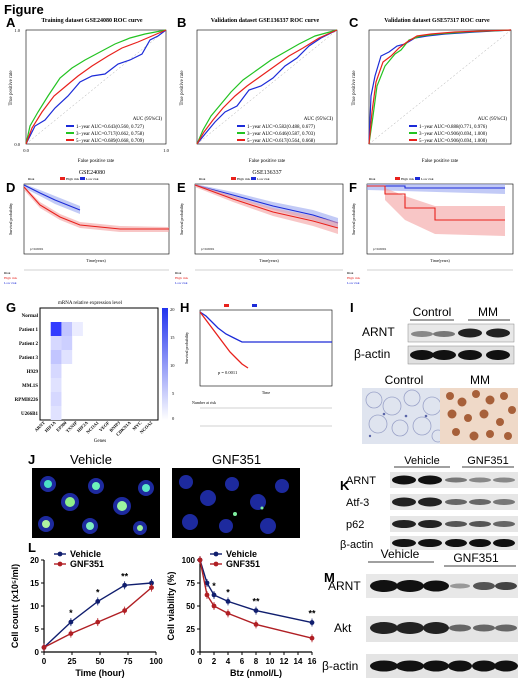  I want to click on panel-c-label: C, so click(354, 22).